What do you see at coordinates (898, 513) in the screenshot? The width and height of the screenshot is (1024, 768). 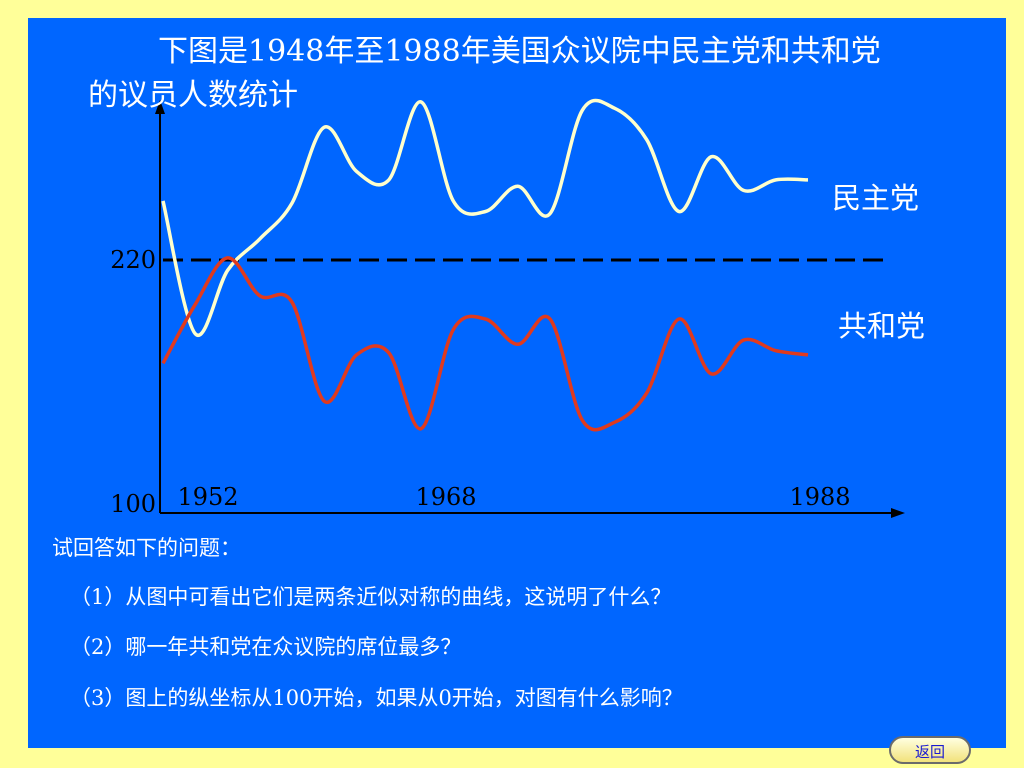 I see `x-axis-arrow` at bounding box center [898, 513].